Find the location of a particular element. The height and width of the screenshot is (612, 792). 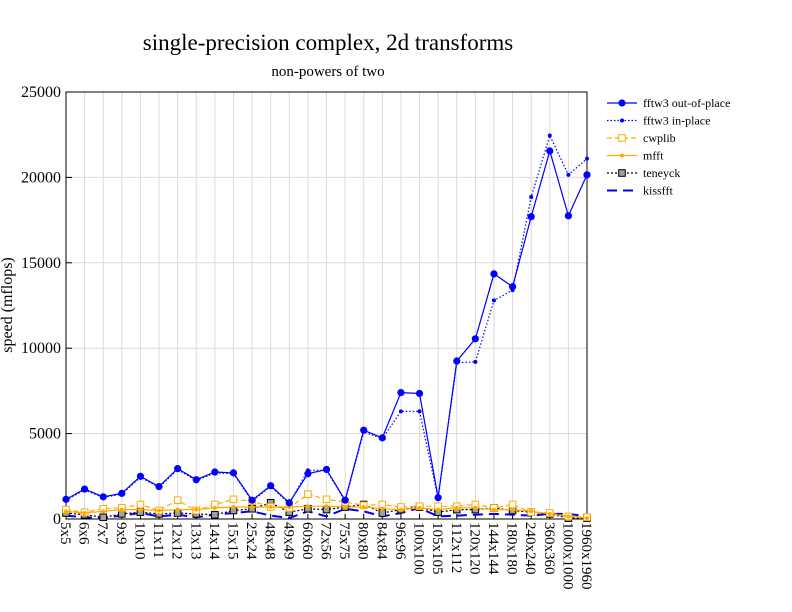

legend-label: fftw3 in-place is located at coordinates (676, 121).